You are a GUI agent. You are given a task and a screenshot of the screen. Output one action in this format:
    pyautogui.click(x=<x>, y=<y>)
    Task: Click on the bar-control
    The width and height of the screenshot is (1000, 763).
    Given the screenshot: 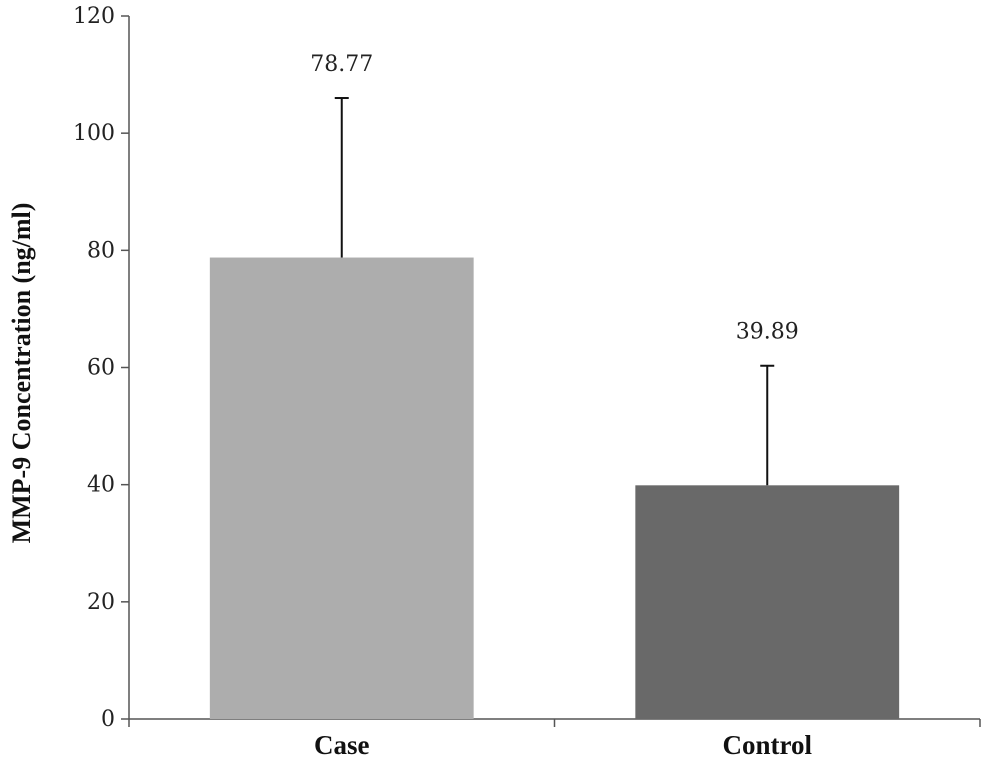 What is the action you would take?
    pyautogui.click(x=767, y=602)
    